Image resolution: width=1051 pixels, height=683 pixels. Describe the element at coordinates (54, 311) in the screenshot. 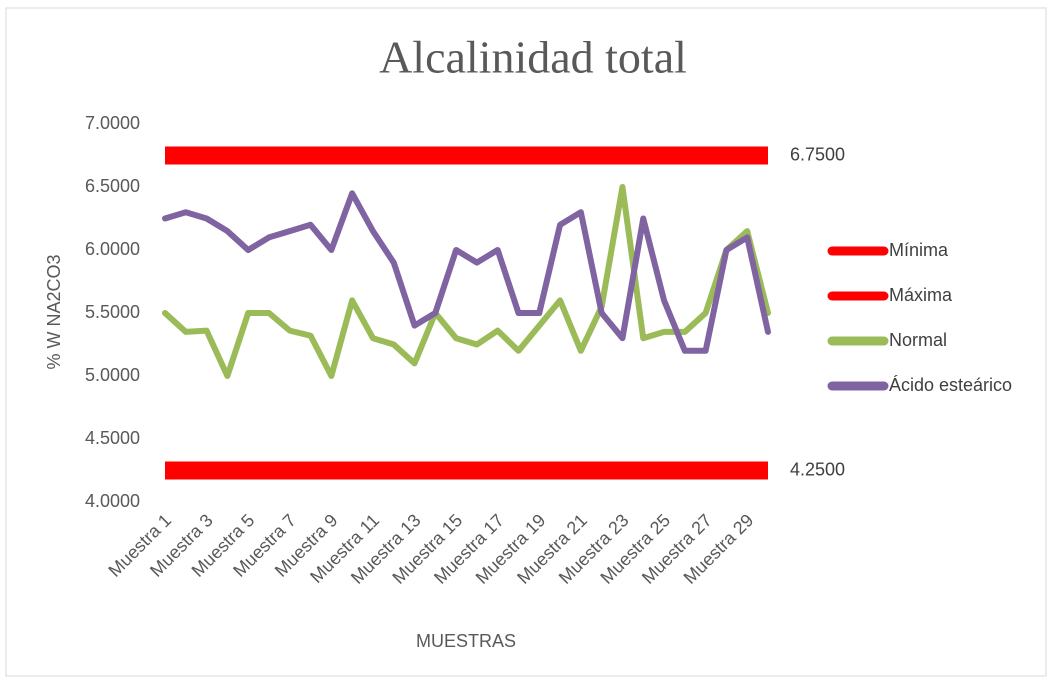

I see `y-axis-label: % W NA2CO3` at that location.